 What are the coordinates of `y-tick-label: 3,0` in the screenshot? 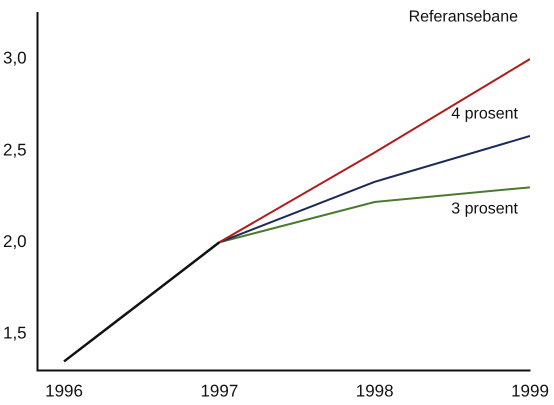 It's located at (14, 58).